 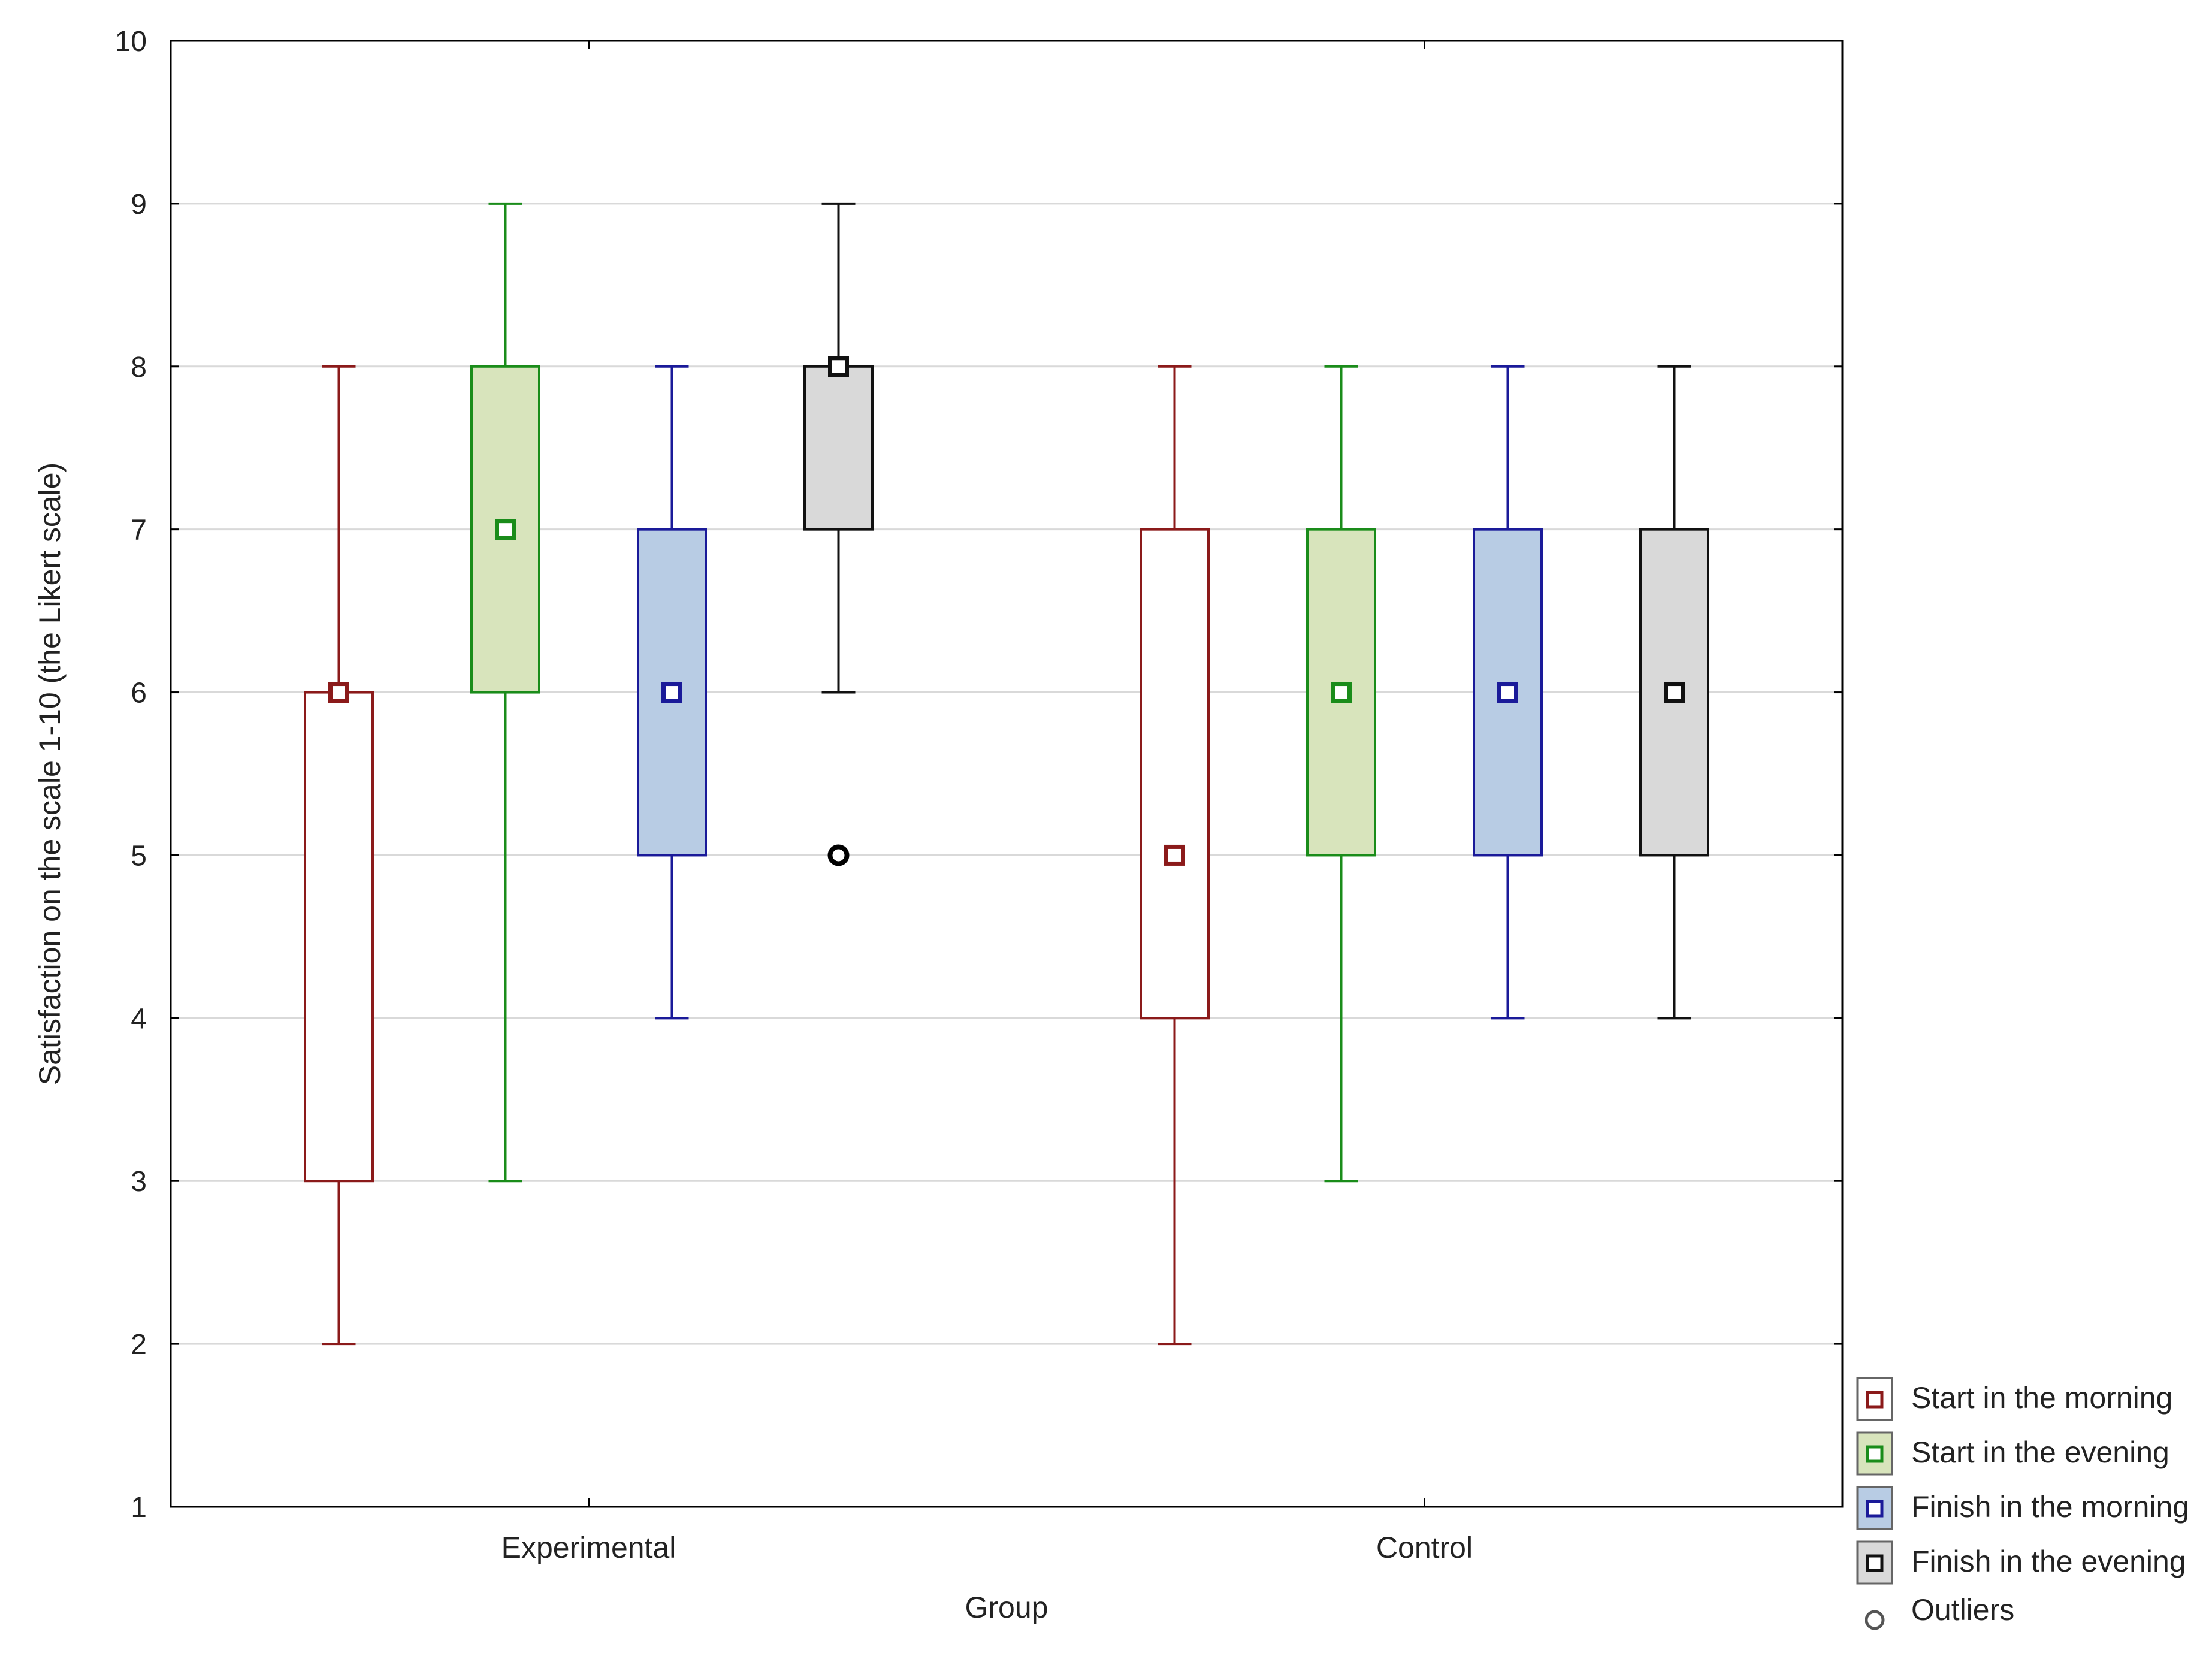 What do you see at coordinates (838, 855) in the screenshot?
I see `outlier-point` at bounding box center [838, 855].